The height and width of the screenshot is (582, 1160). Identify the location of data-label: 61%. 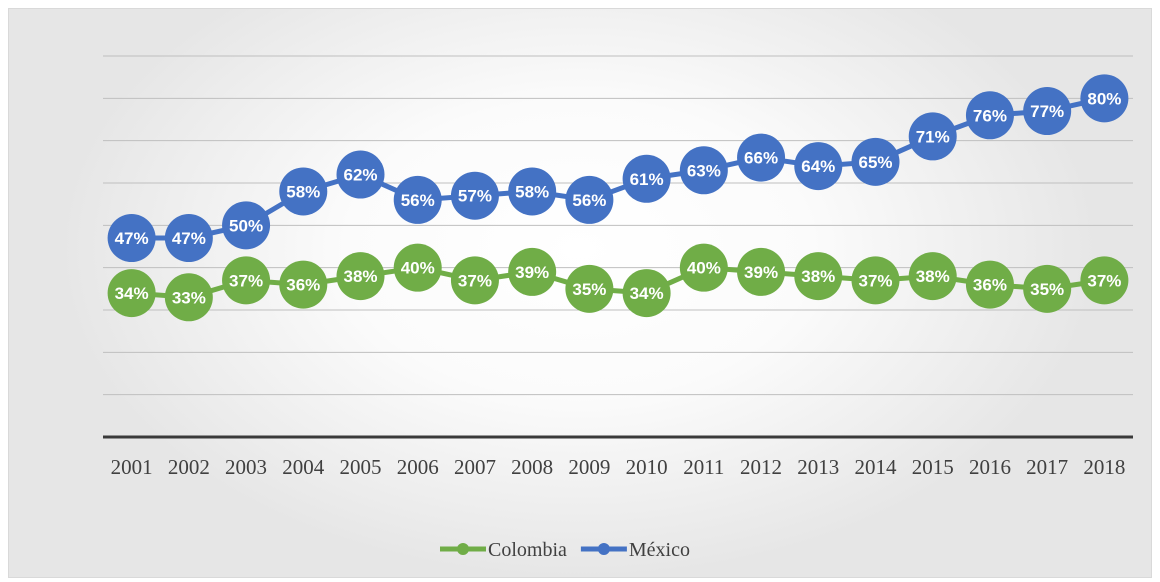
(647, 179).